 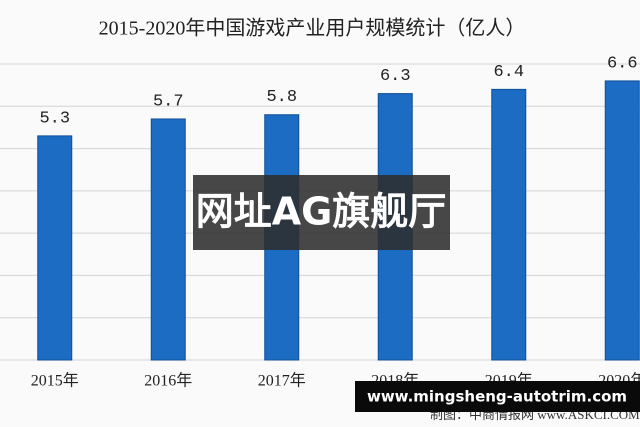 I want to click on x-tick-label: 2015年, so click(x=55, y=381).